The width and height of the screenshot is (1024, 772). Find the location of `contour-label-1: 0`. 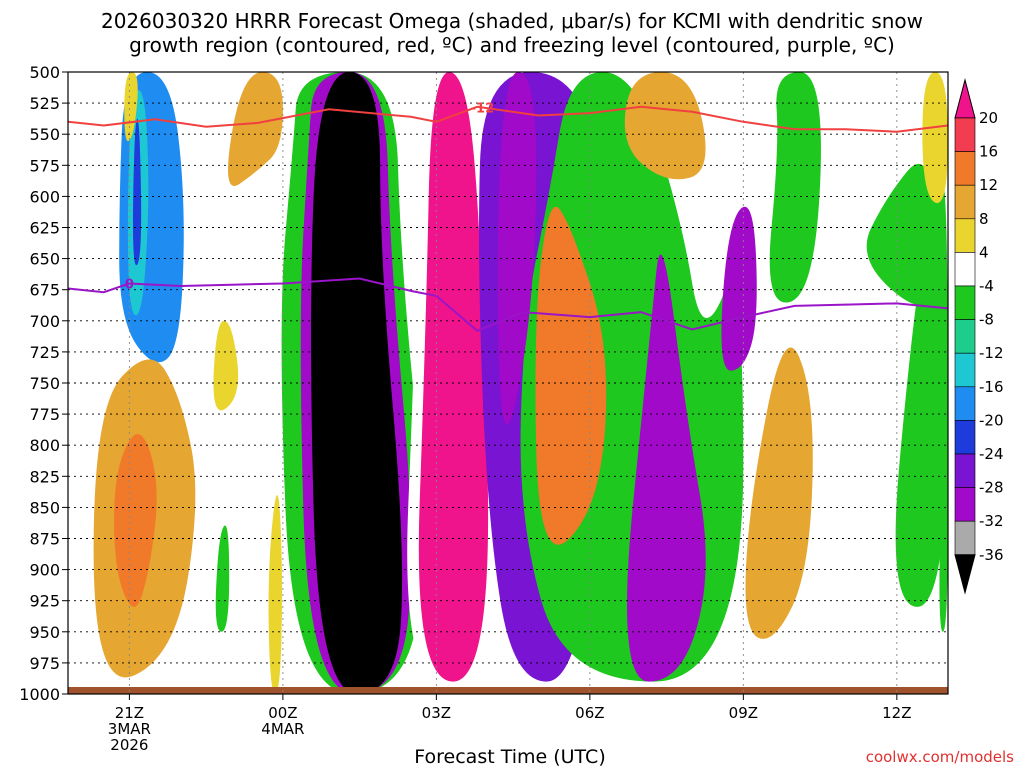

contour-label-1: 0 is located at coordinates (129, 284).